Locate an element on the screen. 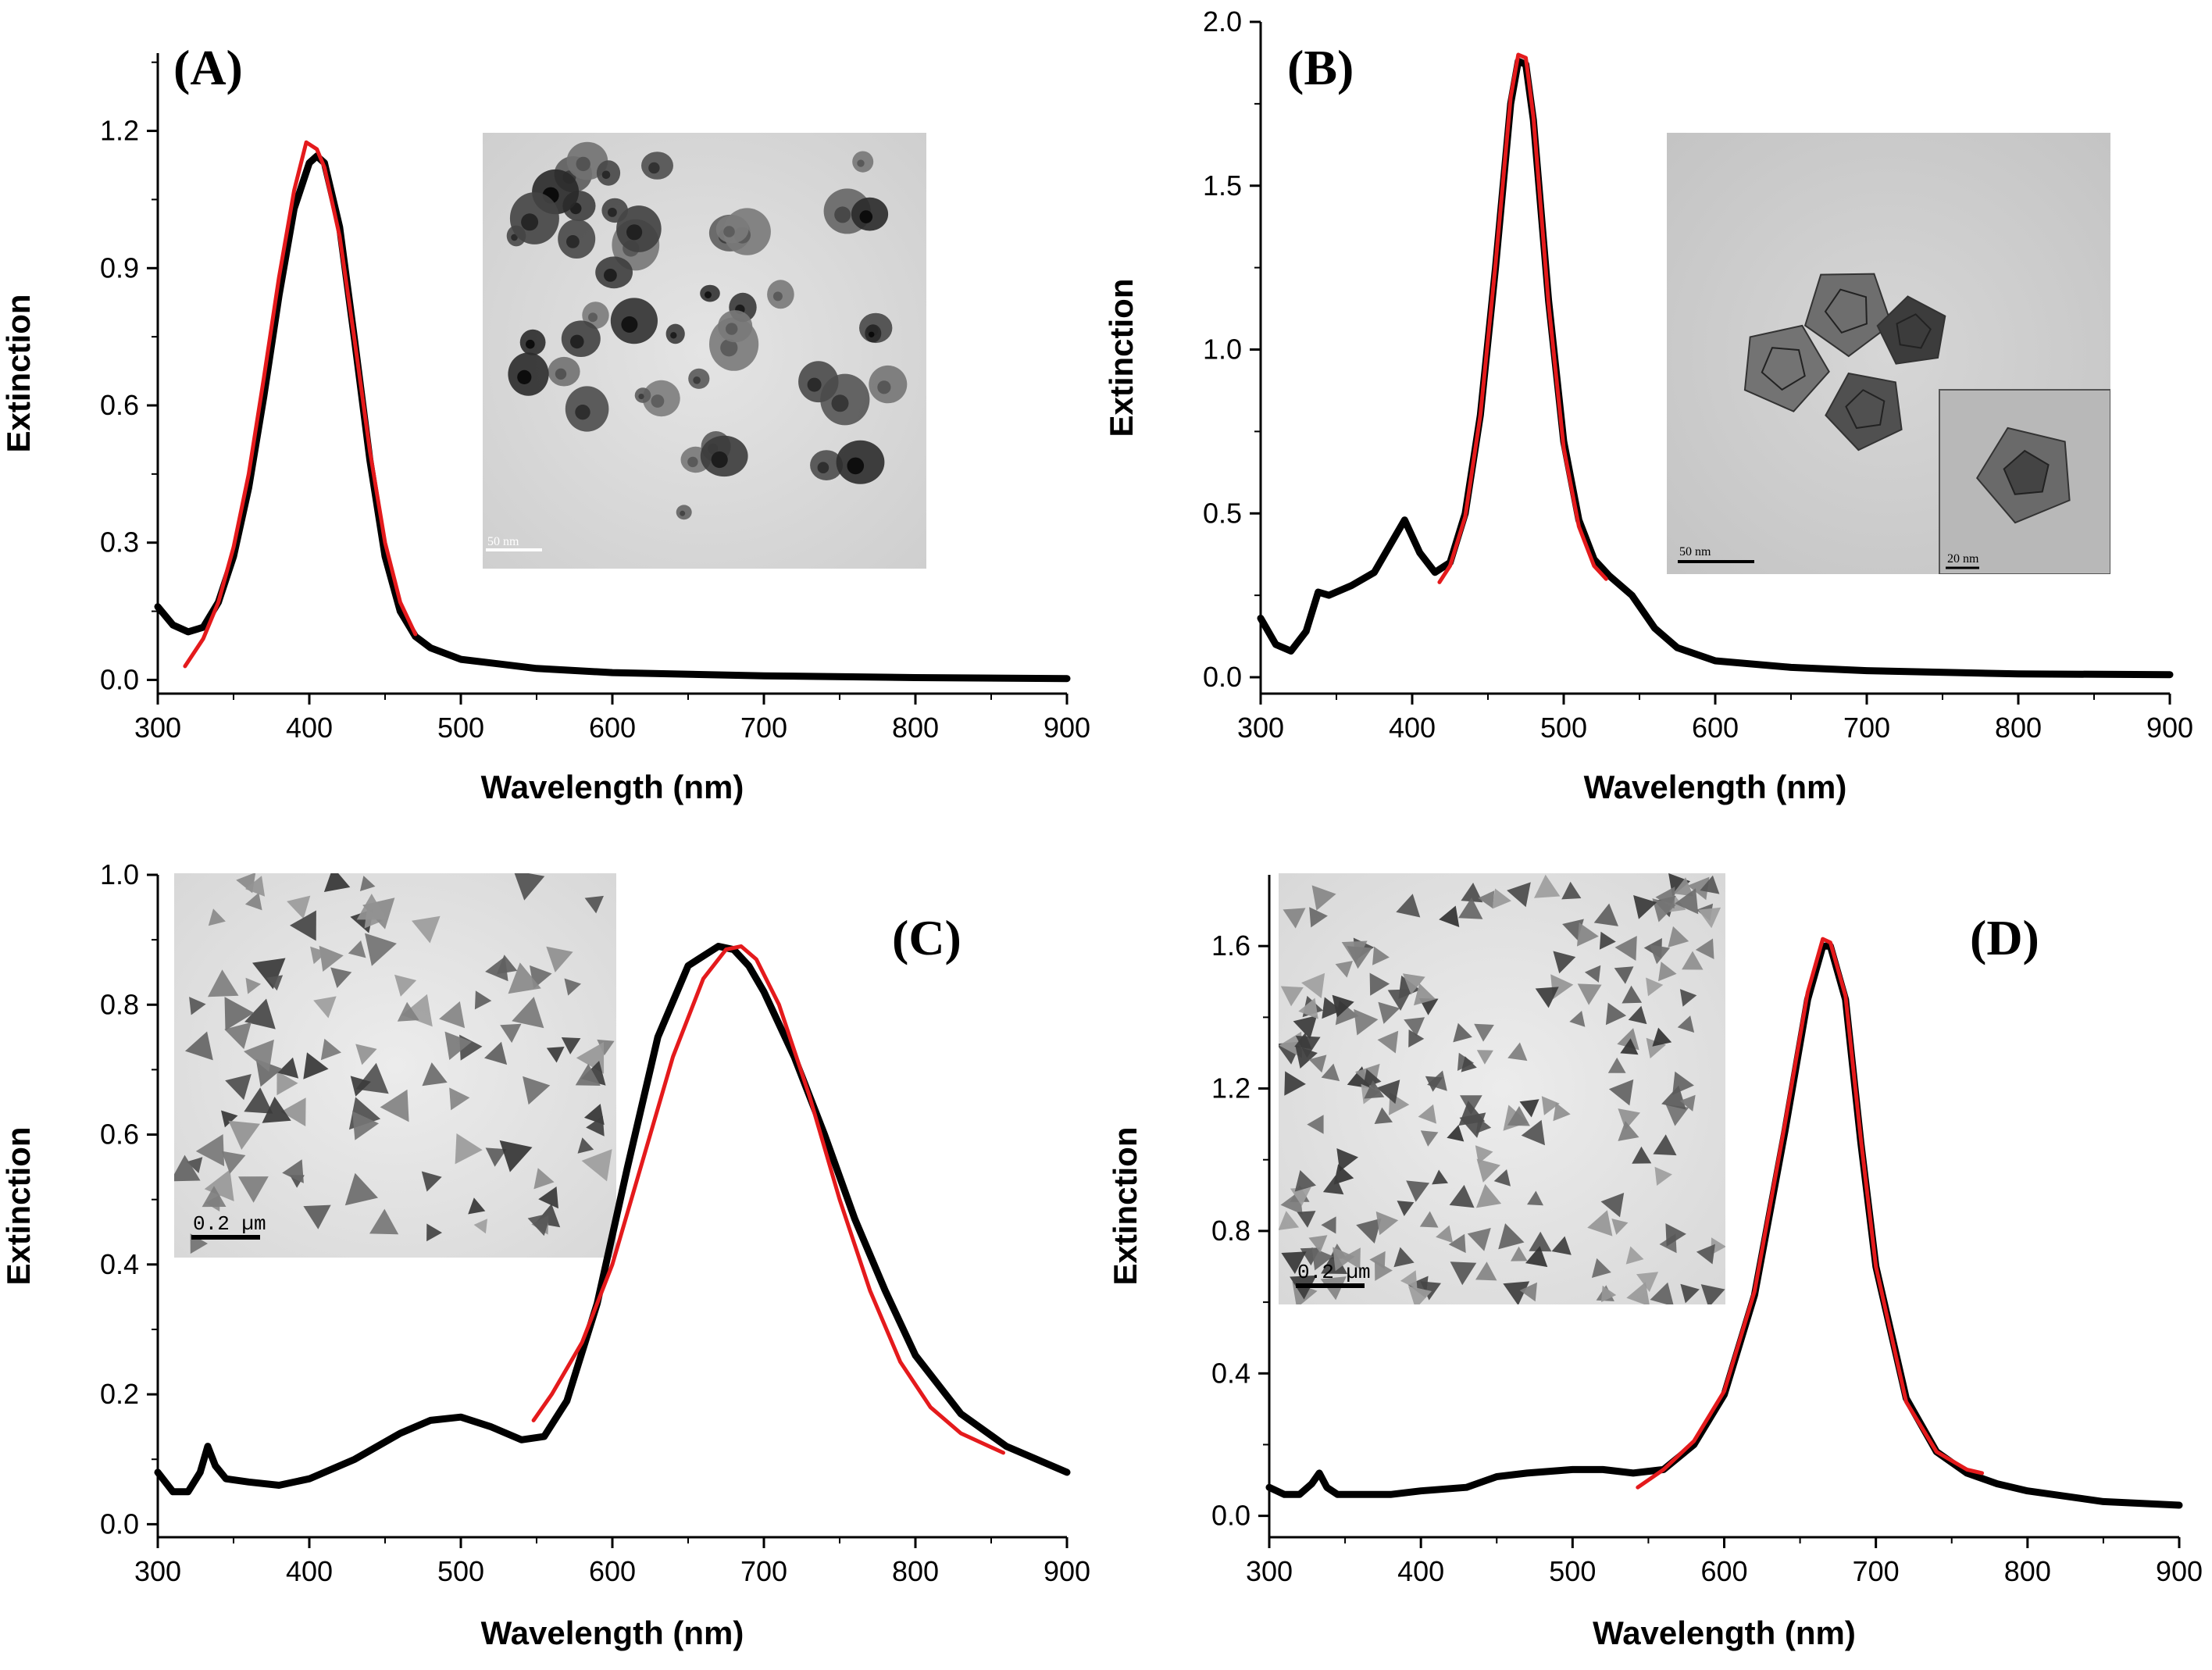 This screenshot has width=2212, height=1670. decahedron is located at coordinates (1911, 330).